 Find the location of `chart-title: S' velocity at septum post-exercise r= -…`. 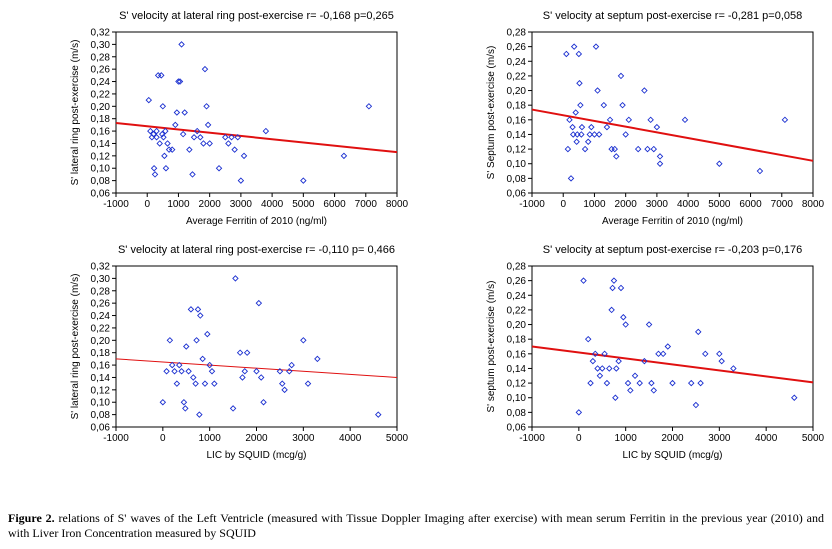

chart-title: S' velocity at septum post-exercise r= -… is located at coordinates (673, 250).